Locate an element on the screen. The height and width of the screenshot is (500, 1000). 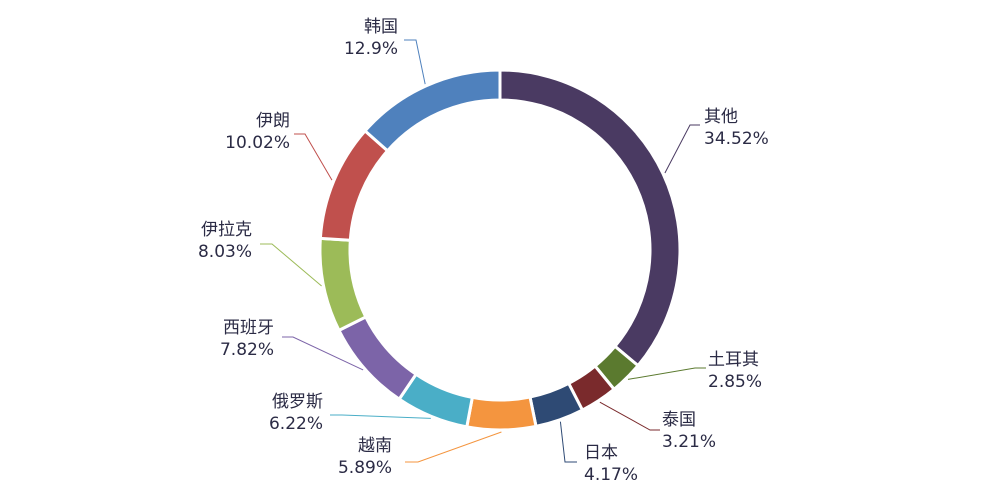
value-label-1: 2.85% is located at coordinates (735, 382).